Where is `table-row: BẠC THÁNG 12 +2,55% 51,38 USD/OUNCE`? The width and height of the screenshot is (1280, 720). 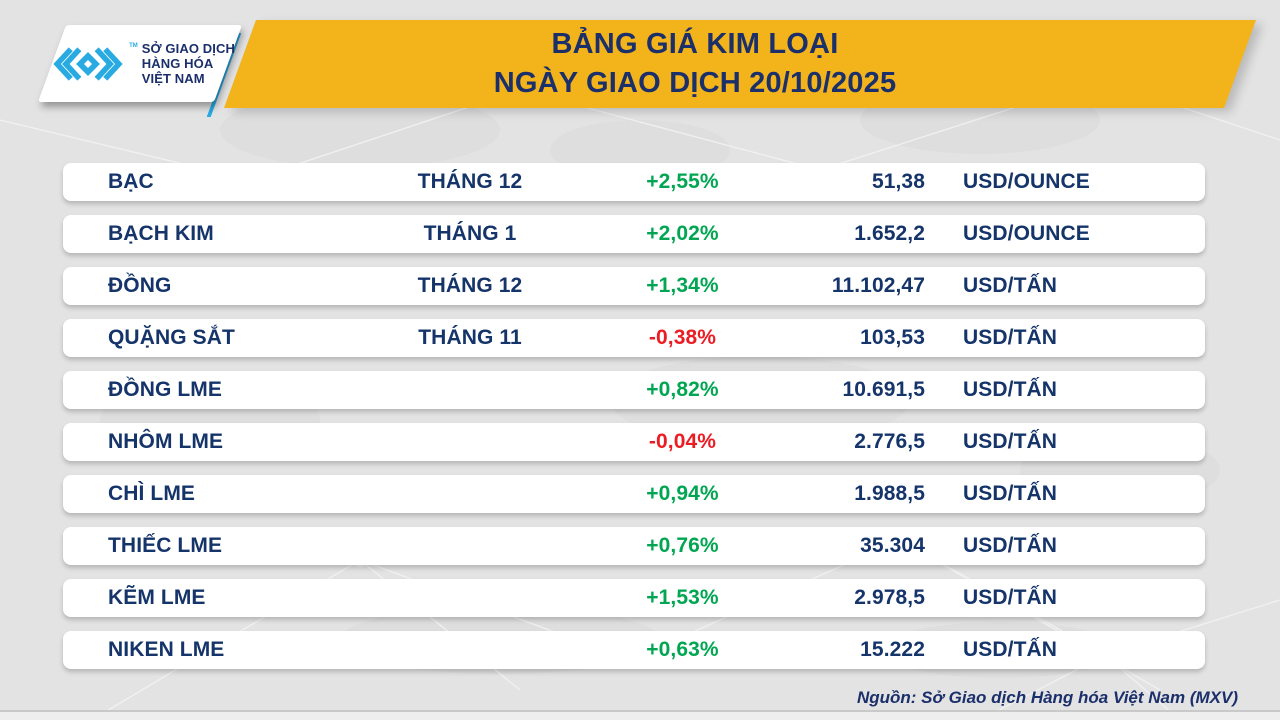 table-row: BẠC THÁNG 12 +2,55% 51,38 USD/OUNCE is located at coordinates (634, 182).